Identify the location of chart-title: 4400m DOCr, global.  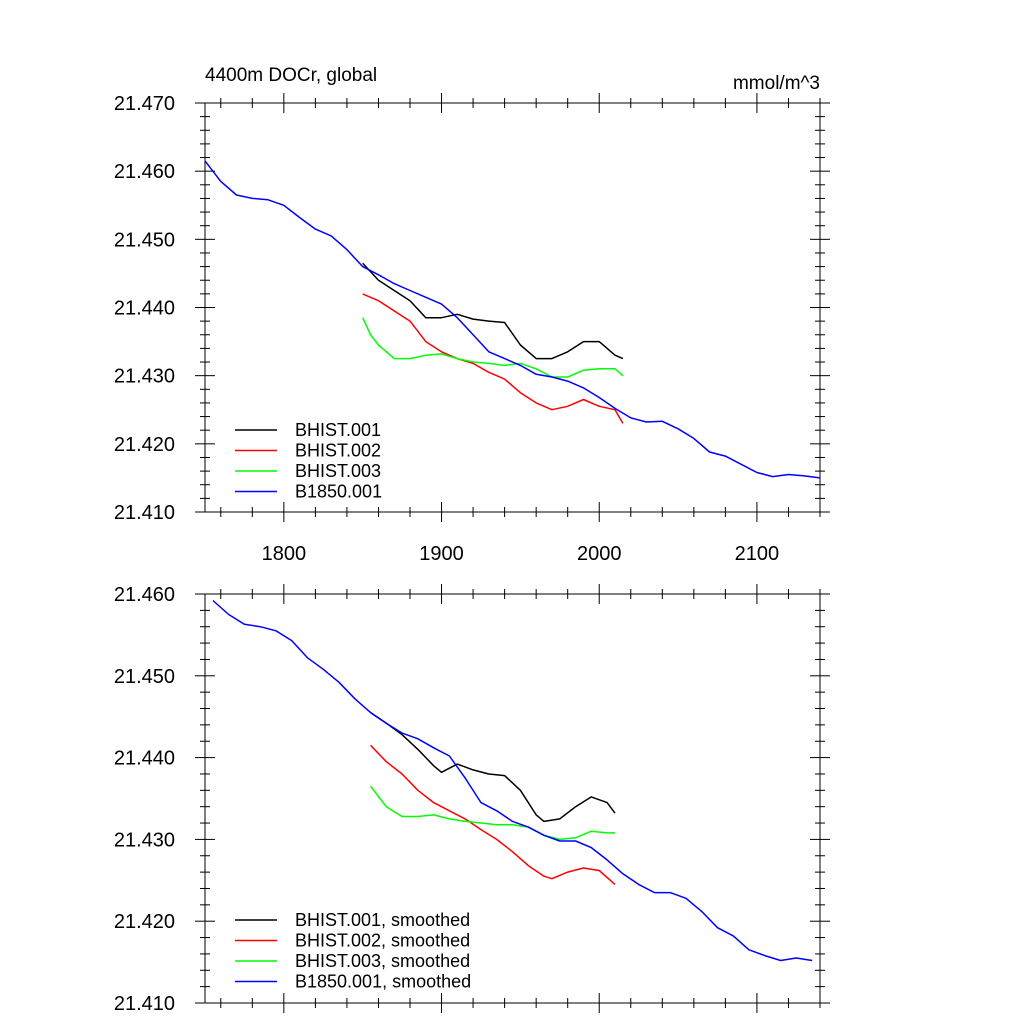
(291, 75).